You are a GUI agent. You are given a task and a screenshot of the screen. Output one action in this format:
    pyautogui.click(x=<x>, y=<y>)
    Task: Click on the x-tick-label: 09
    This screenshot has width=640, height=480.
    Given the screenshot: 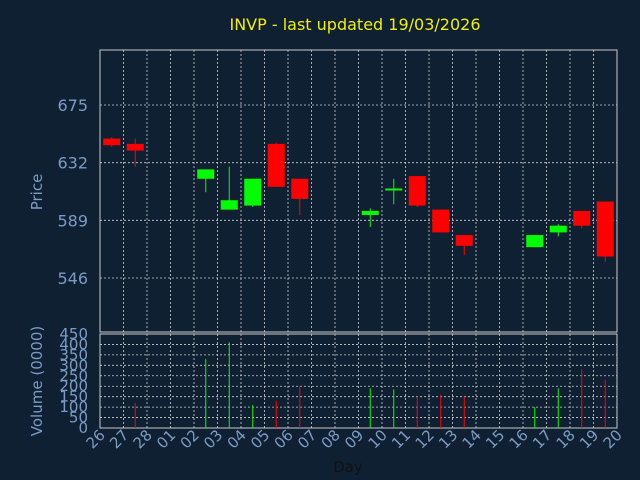 What is the action you would take?
    pyautogui.click(x=354, y=439)
    